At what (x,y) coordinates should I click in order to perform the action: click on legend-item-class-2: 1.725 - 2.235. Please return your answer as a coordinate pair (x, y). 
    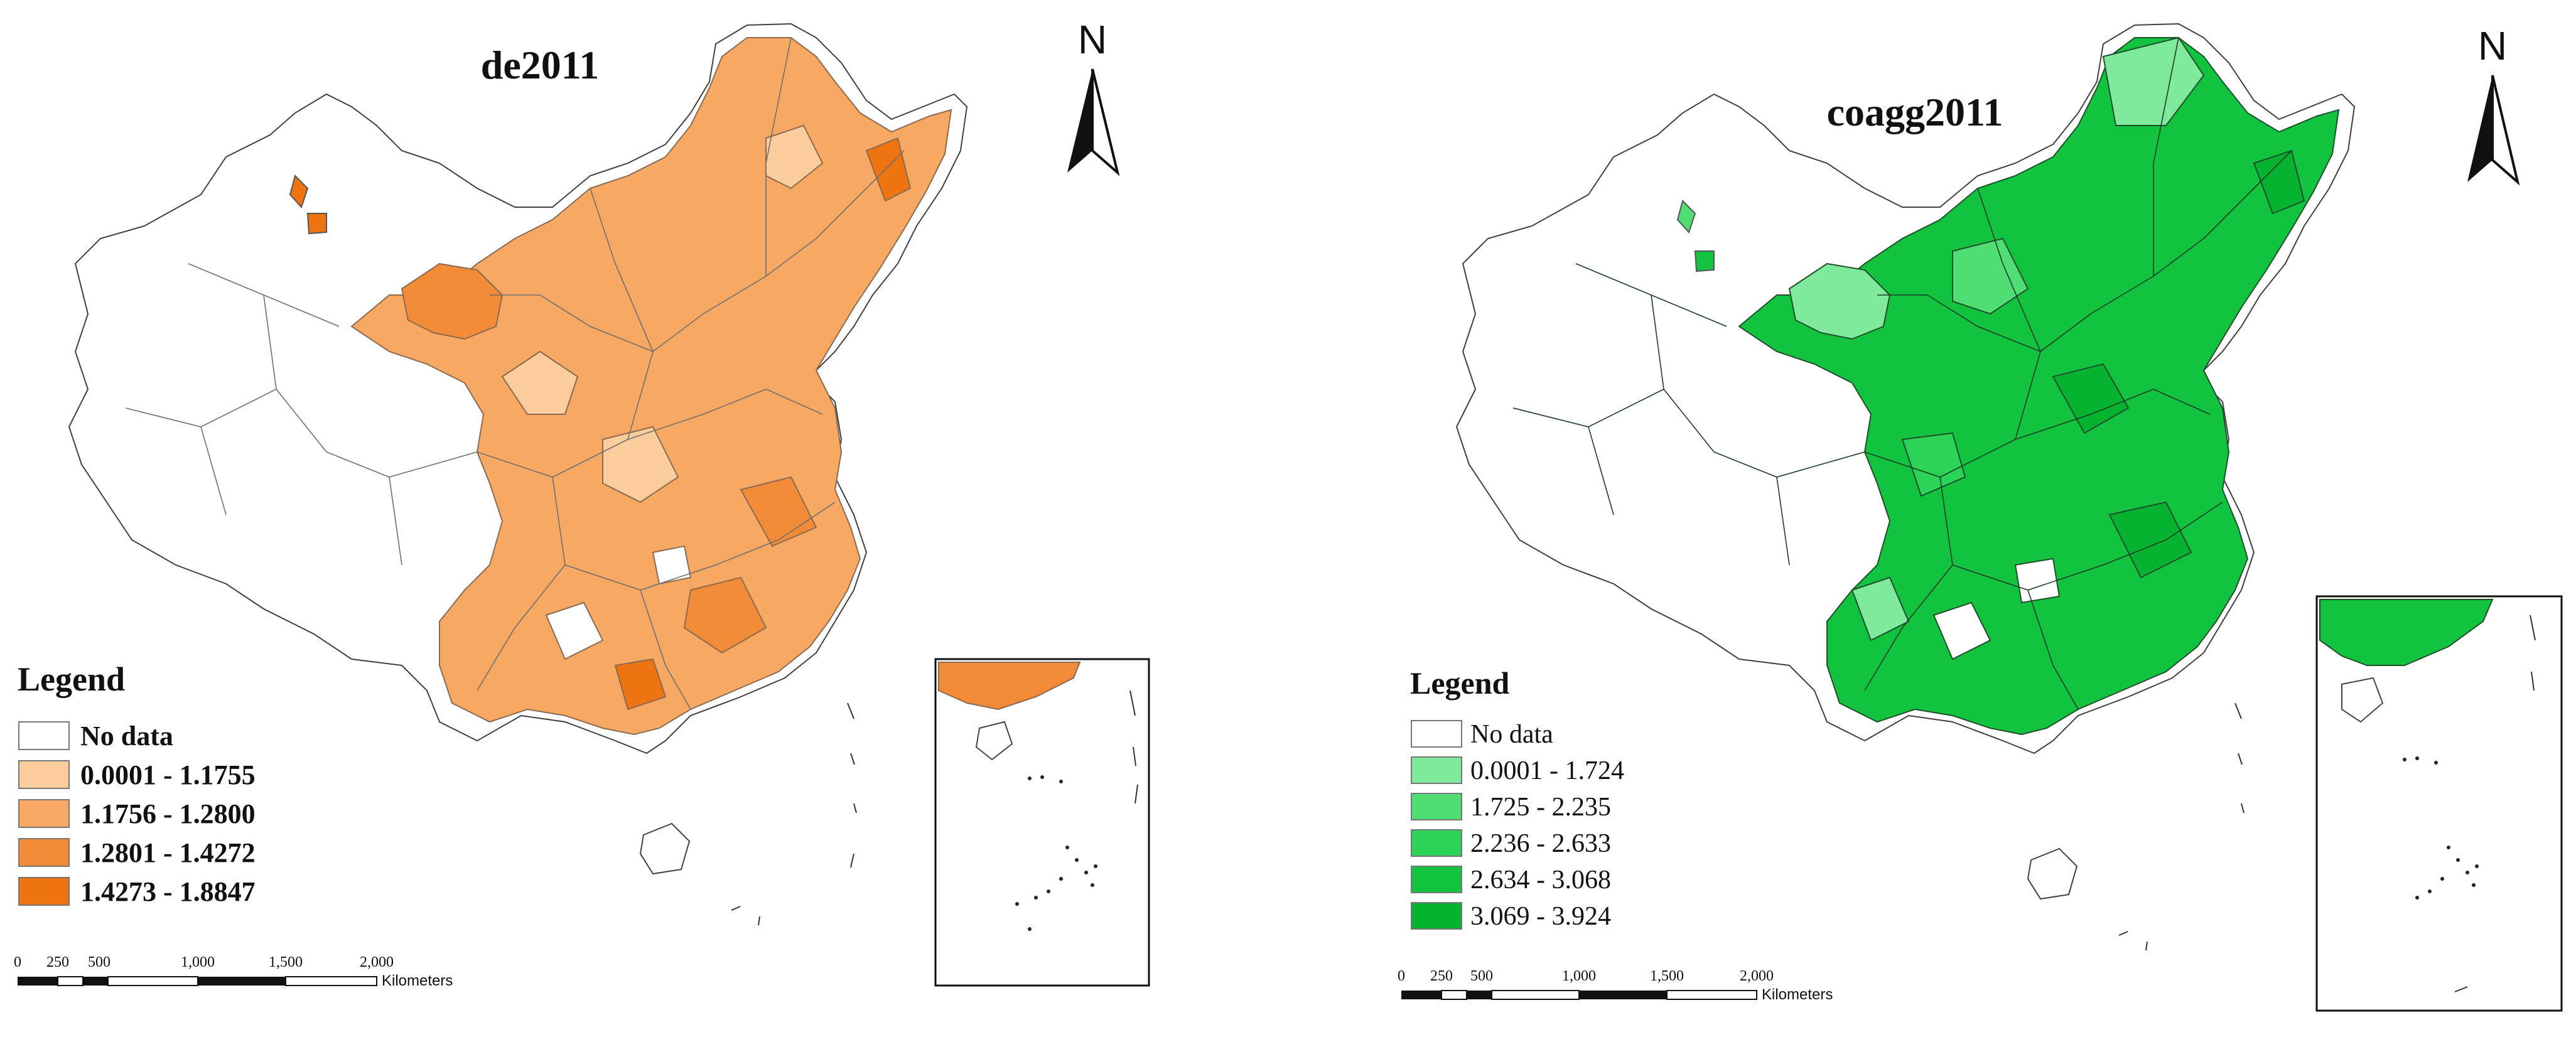
    Looking at the image, I should click on (1511, 807).